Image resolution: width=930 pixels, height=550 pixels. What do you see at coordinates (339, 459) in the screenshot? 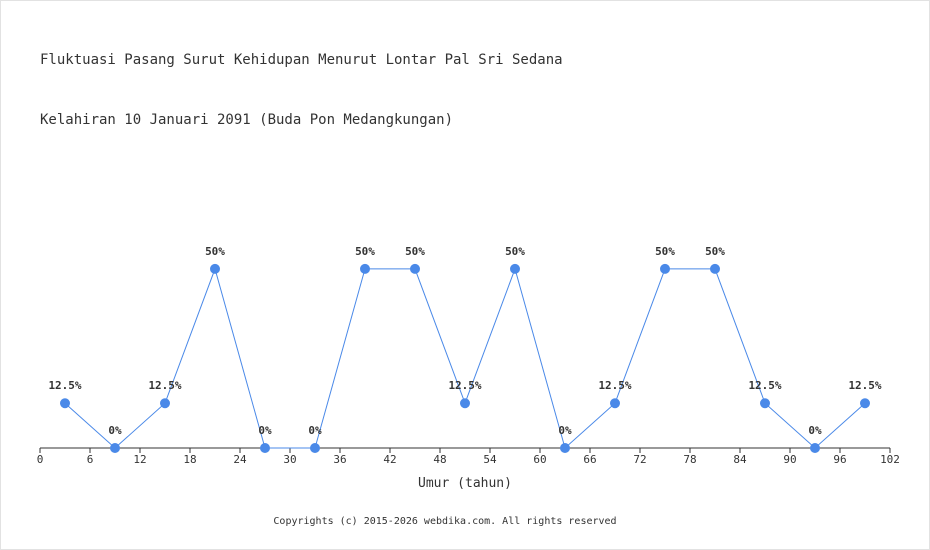
I see `x-tick-label-6: 36` at bounding box center [339, 459].